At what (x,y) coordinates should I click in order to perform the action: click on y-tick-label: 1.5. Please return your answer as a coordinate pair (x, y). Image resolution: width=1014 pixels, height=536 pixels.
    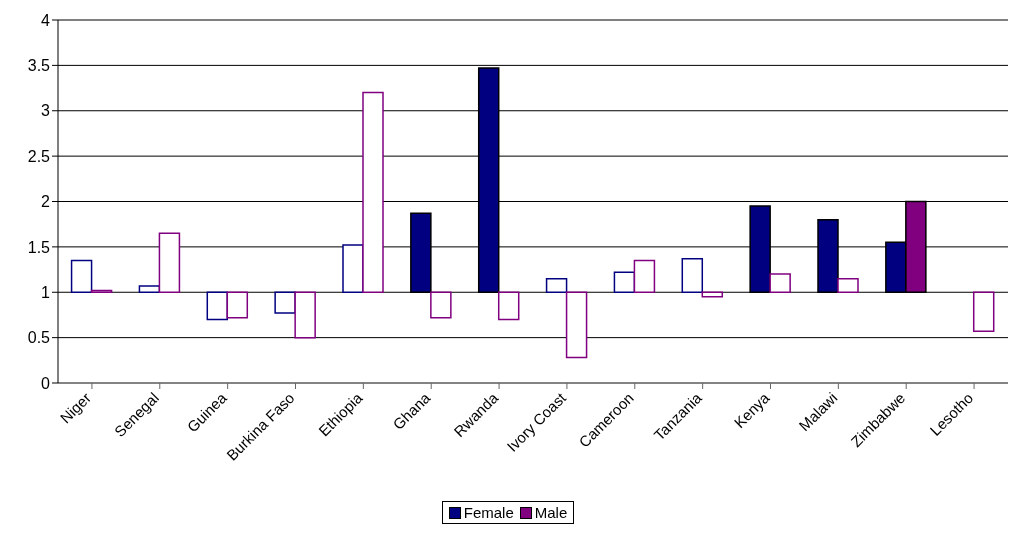
    Looking at the image, I should click on (39, 247).